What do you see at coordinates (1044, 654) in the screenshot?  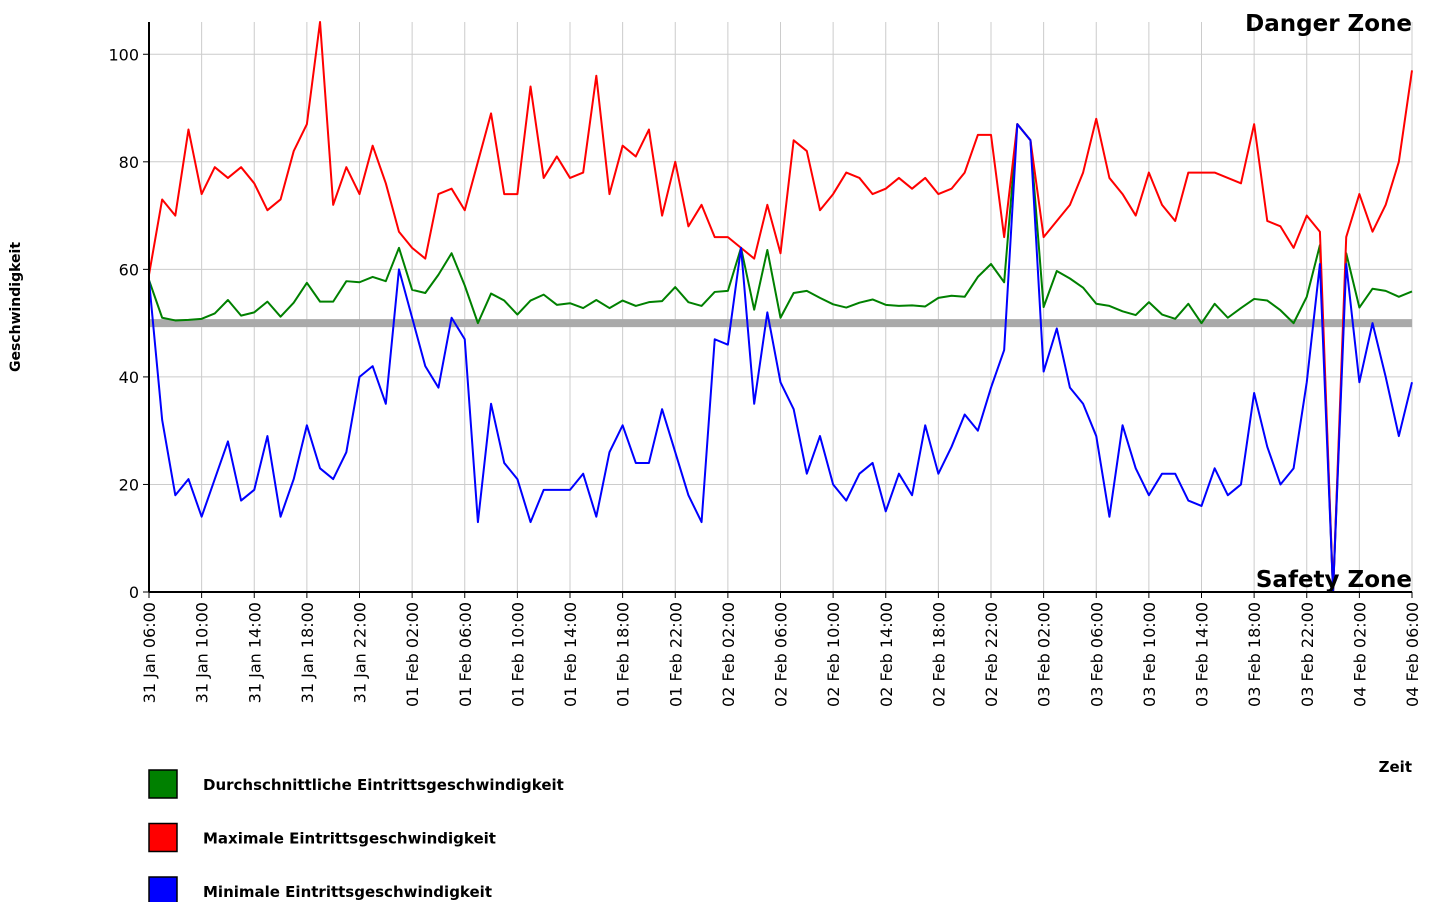 I see `x-tick-label: 03 Feb 02:00` at bounding box center [1044, 654].